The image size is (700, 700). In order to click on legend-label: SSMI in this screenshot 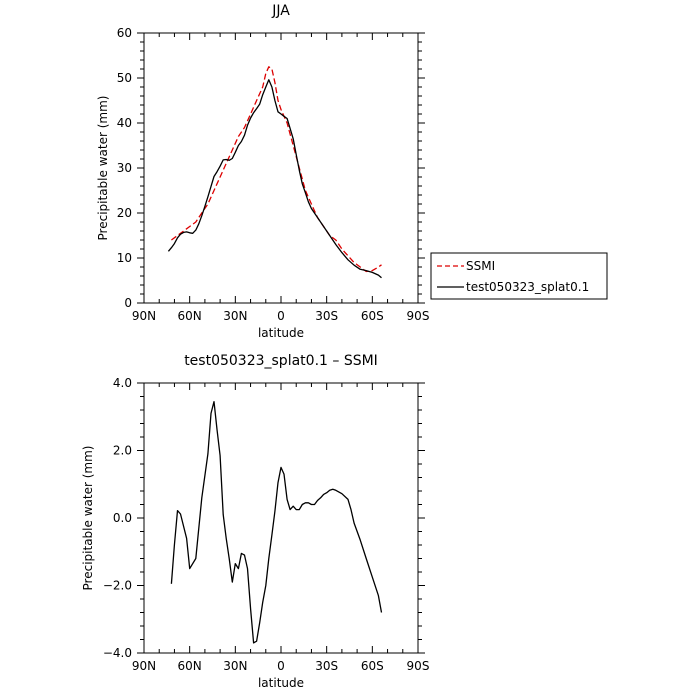, I will do `click(480, 266)`.